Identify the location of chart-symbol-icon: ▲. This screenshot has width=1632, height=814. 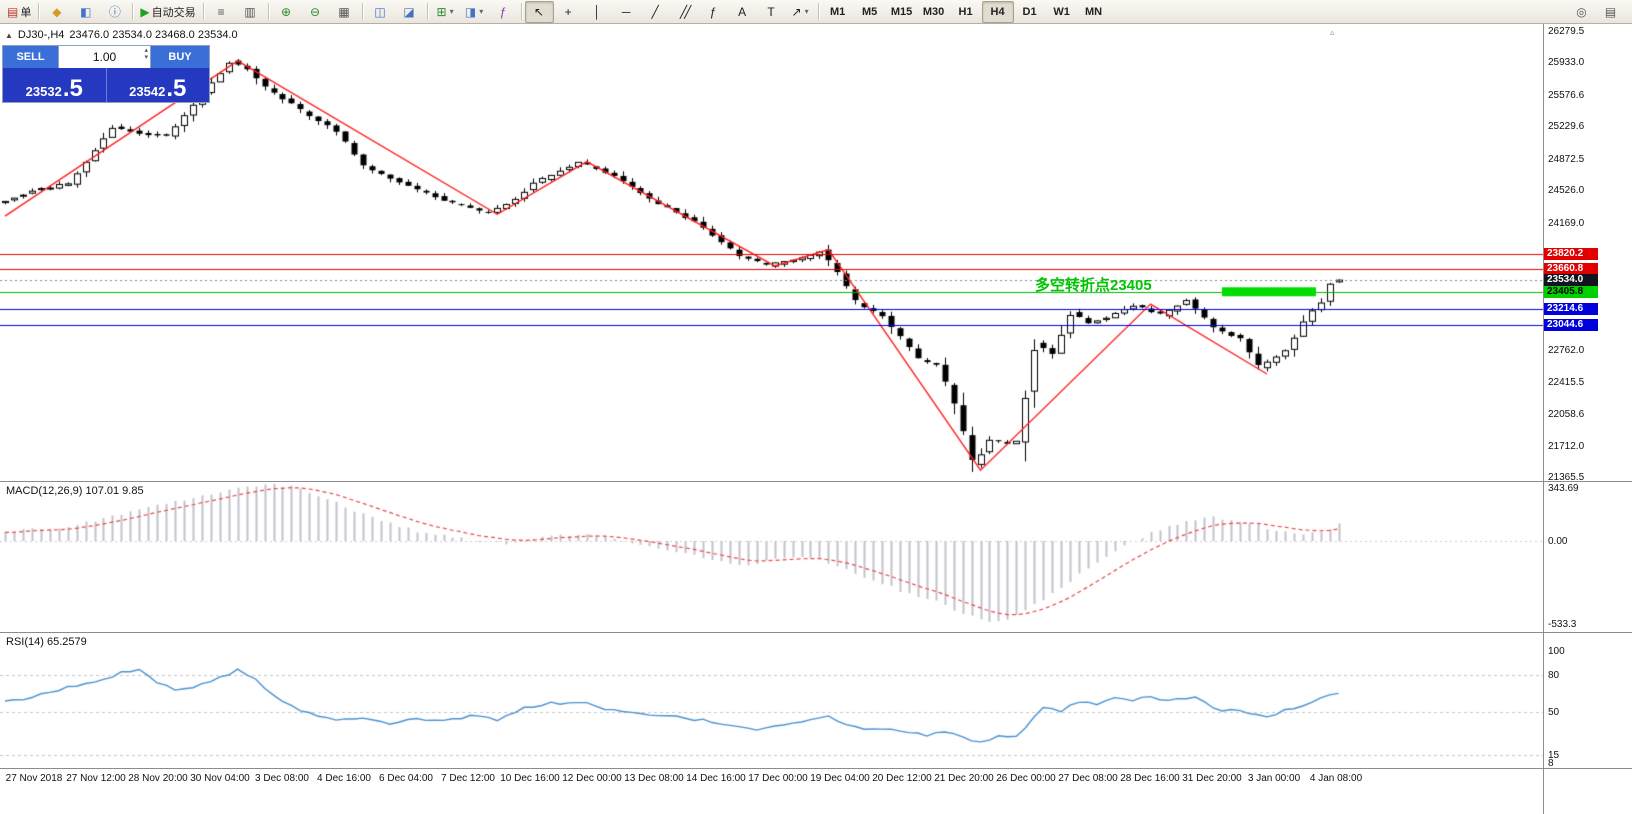
(9, 35).